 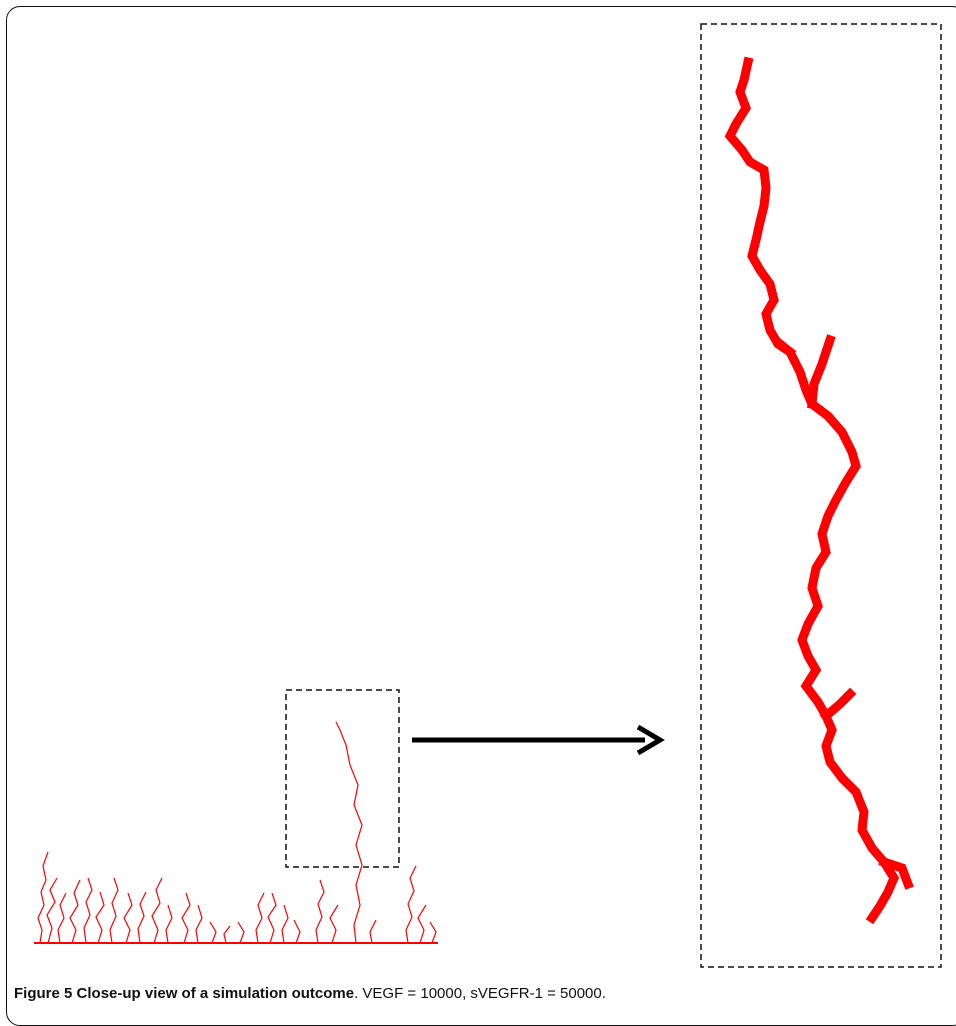 I want to click on figure-title: Close-up view of a simulation outcome, so click(x=215, y=993).